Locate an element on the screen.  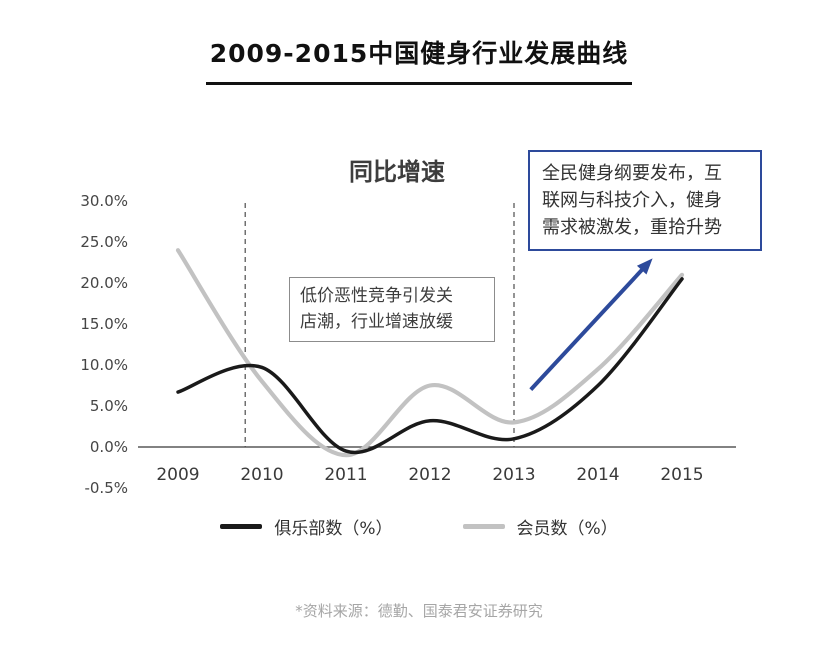
page-header: 2009-2015中国健身行业发展曲线 is located at coordinates (419, 59).